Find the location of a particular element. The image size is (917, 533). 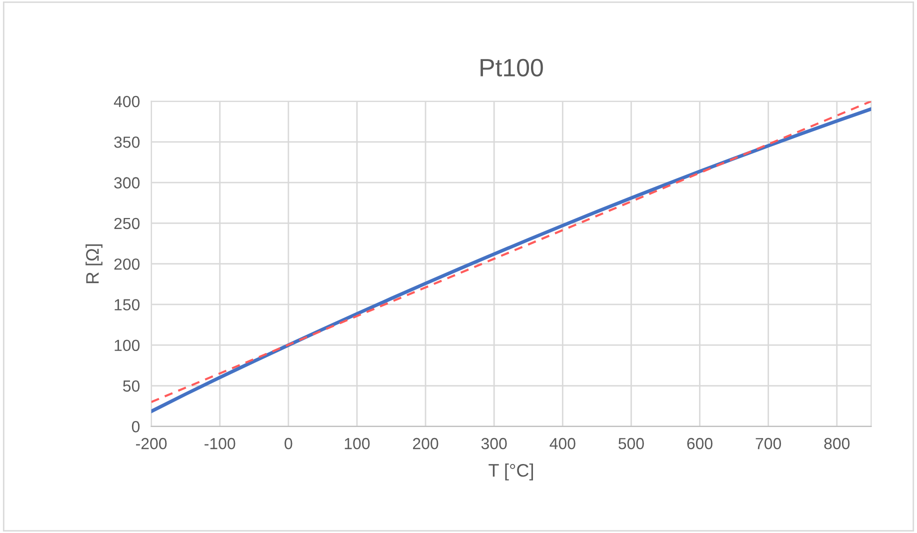

x-tick-label: 300 is located at coordinates (494, 444).